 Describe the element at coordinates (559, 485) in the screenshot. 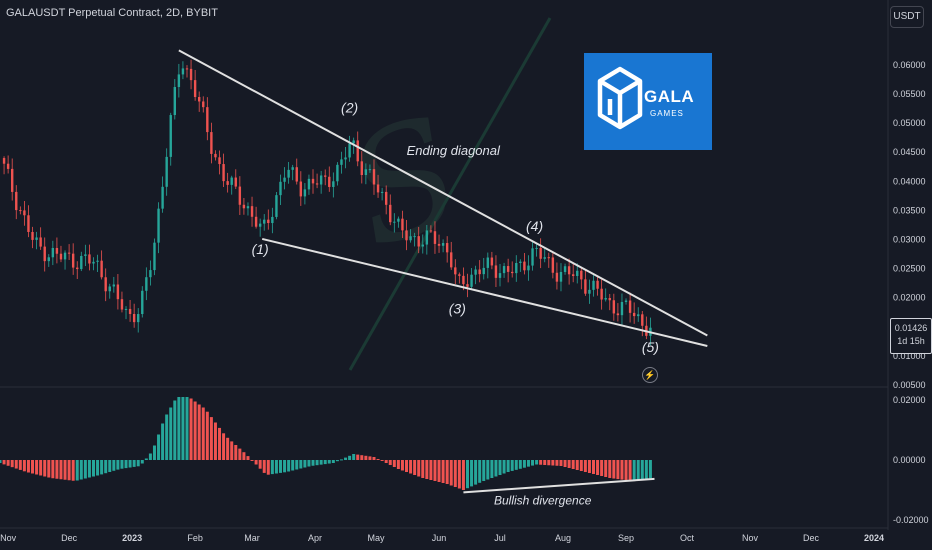

I see `oscillator-trendline` at that location.